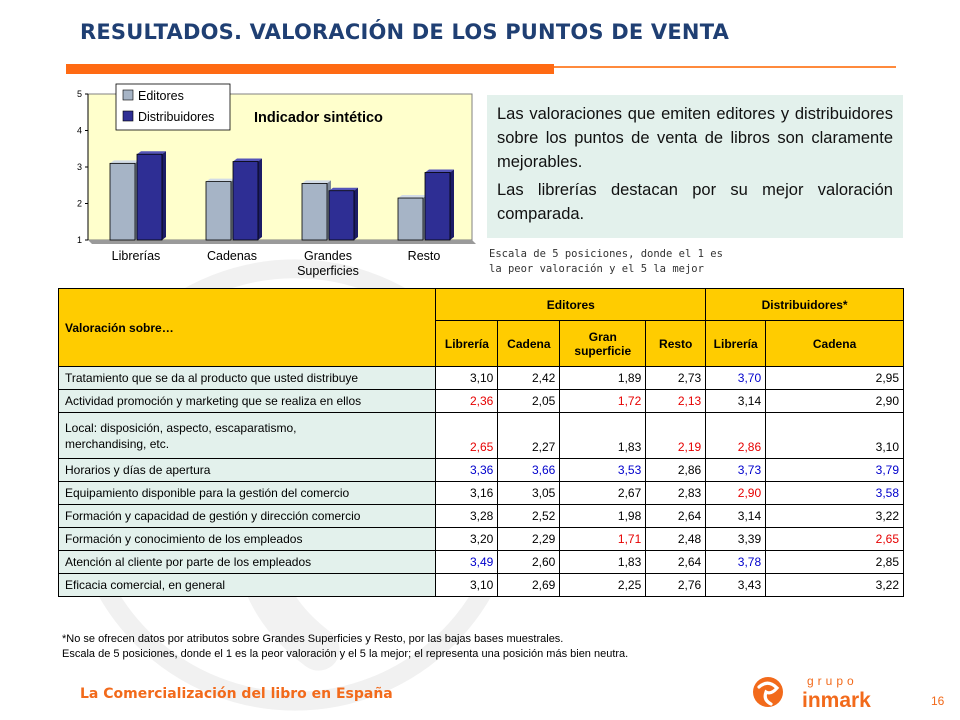 The width and height of the screenshot is (960, 720). Describe the element at coordinates (736, 343) in the screenshot. I see `column-header: Librería` at that location.